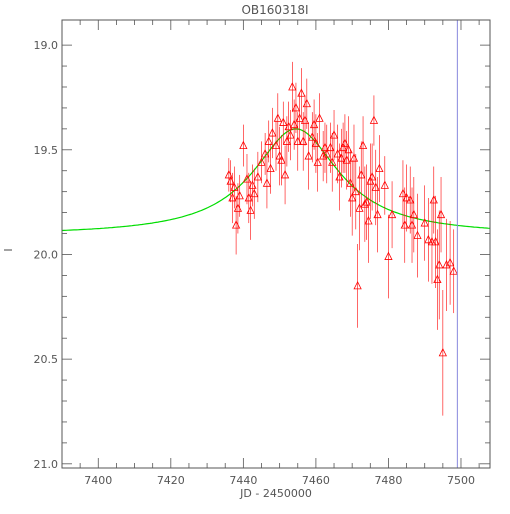 The height and width of the screenshot is (514, 510). What do you see at coordinates (46, 150) in the screenshot?
I see `y-tick-label: 19.5` at bounding box center [46, 150].